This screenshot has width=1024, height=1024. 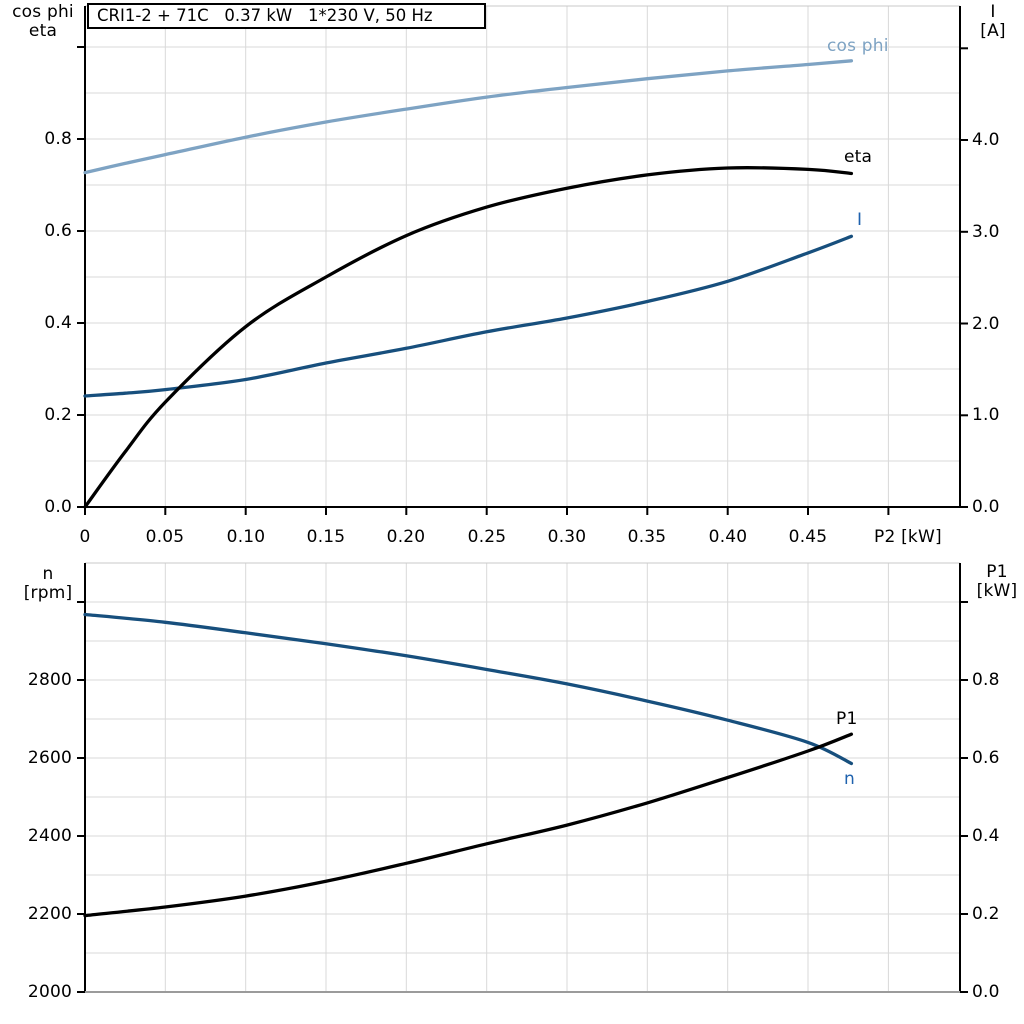 What do you see at coordinates (986, 415) in the screenshot?
I see `y-right-tick-label: 1.0` at bounding box center [986, 415].